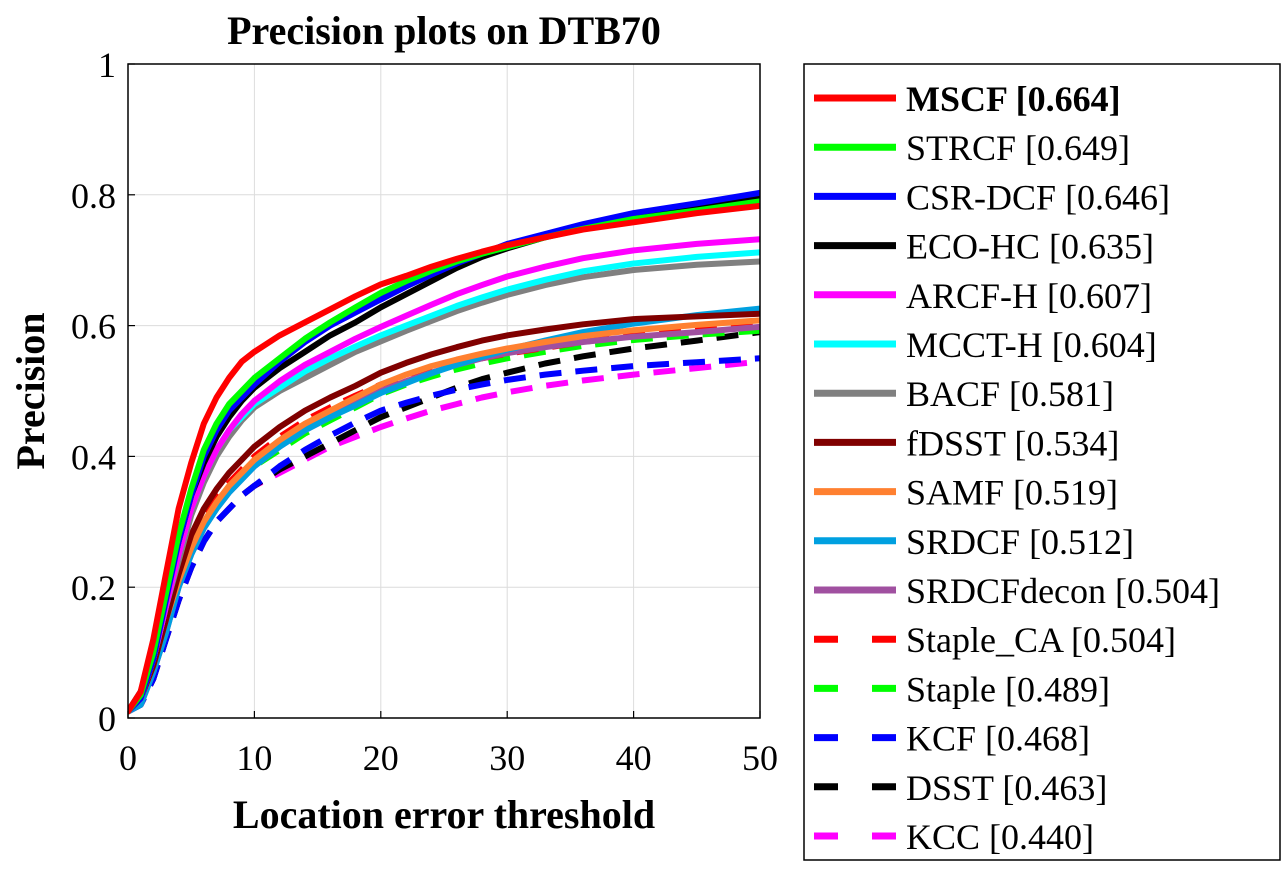 This screenshot has height=873, width=1287. Describe the element at coordinates (93, 588) in the screenshot. I see `y-tick-label: 0.2` at that location.